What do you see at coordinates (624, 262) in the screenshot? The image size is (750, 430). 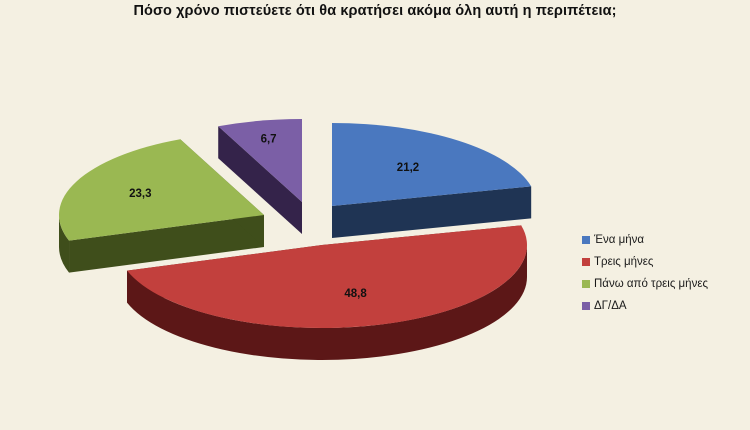 I see `legend-label: Τρεις μήνες` at bounding box center [624, 262].